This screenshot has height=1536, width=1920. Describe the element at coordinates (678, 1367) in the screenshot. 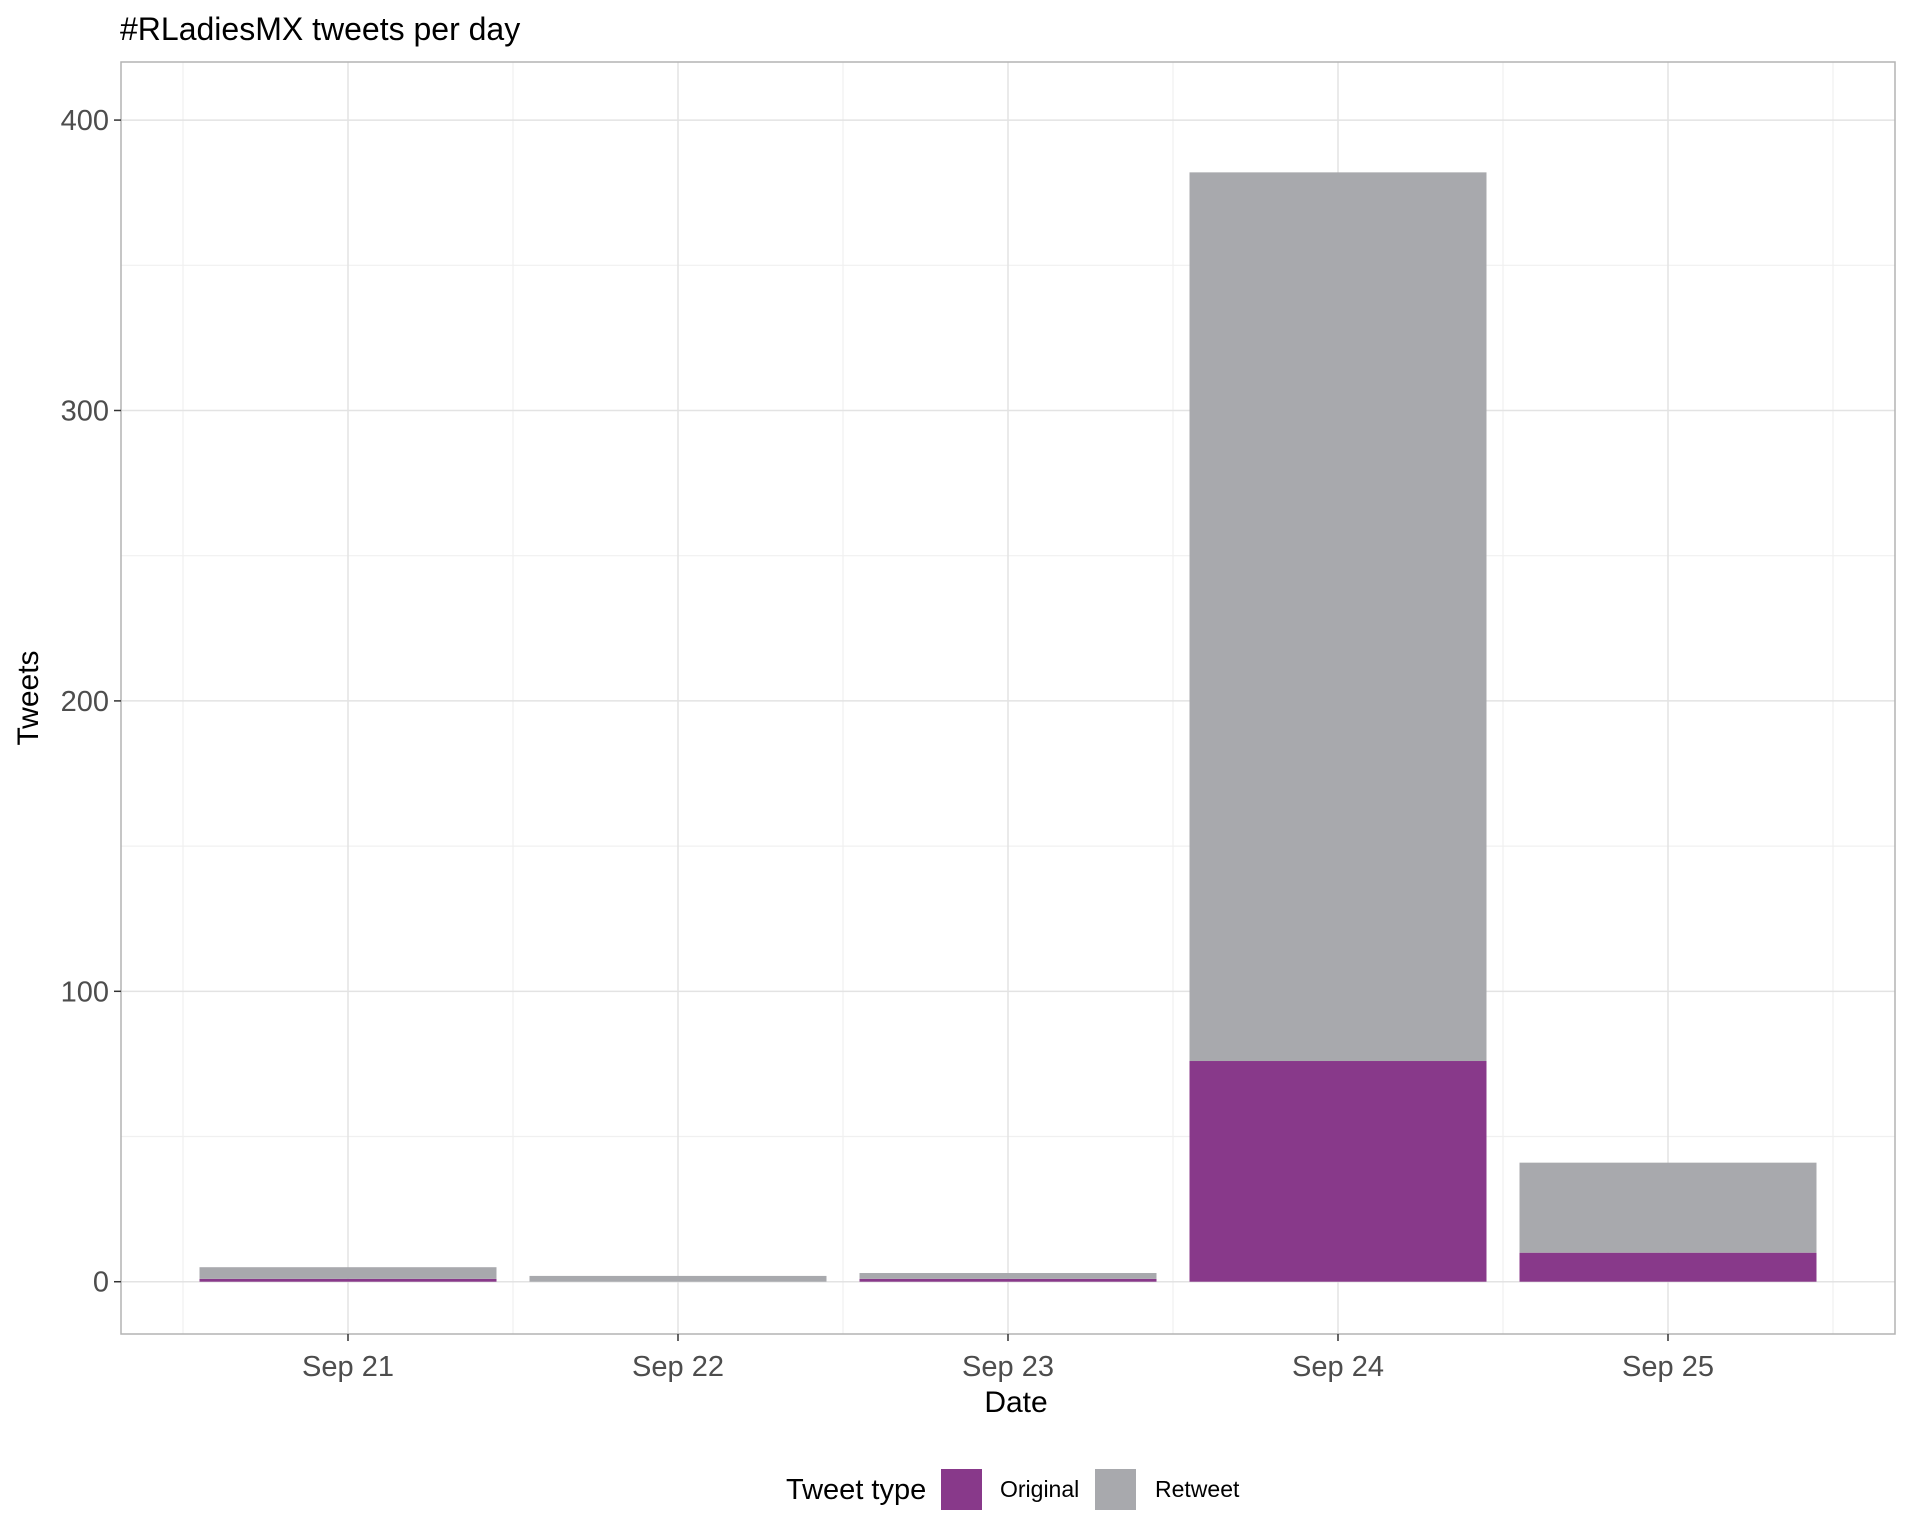

I see `x-tick-label: Sep 22` at that location.